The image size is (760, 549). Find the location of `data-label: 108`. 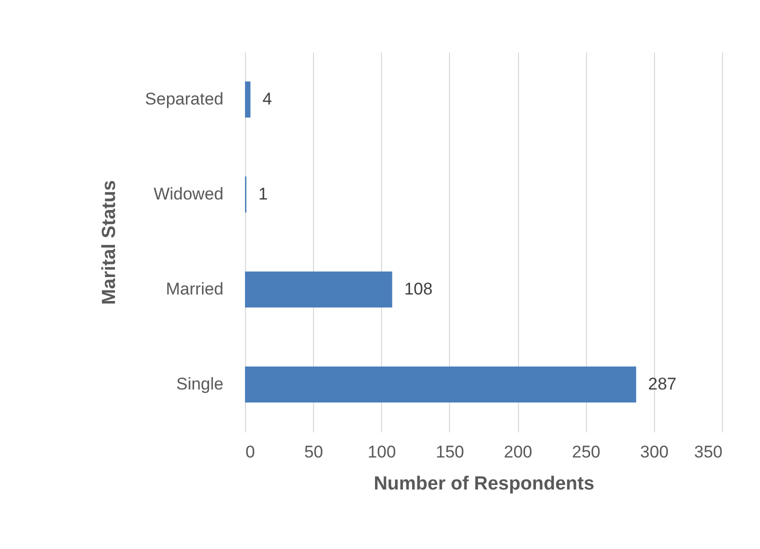

data-label: 108 is located at coordinates (418, 289).